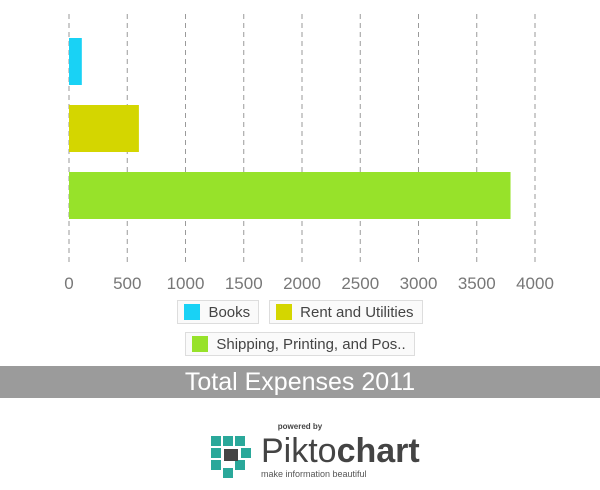 This screenshot has height=490, width=600. Describe the element at coordinates (127, 283) in the screenshot. I see `x-tick-label-500: 500` at that location.